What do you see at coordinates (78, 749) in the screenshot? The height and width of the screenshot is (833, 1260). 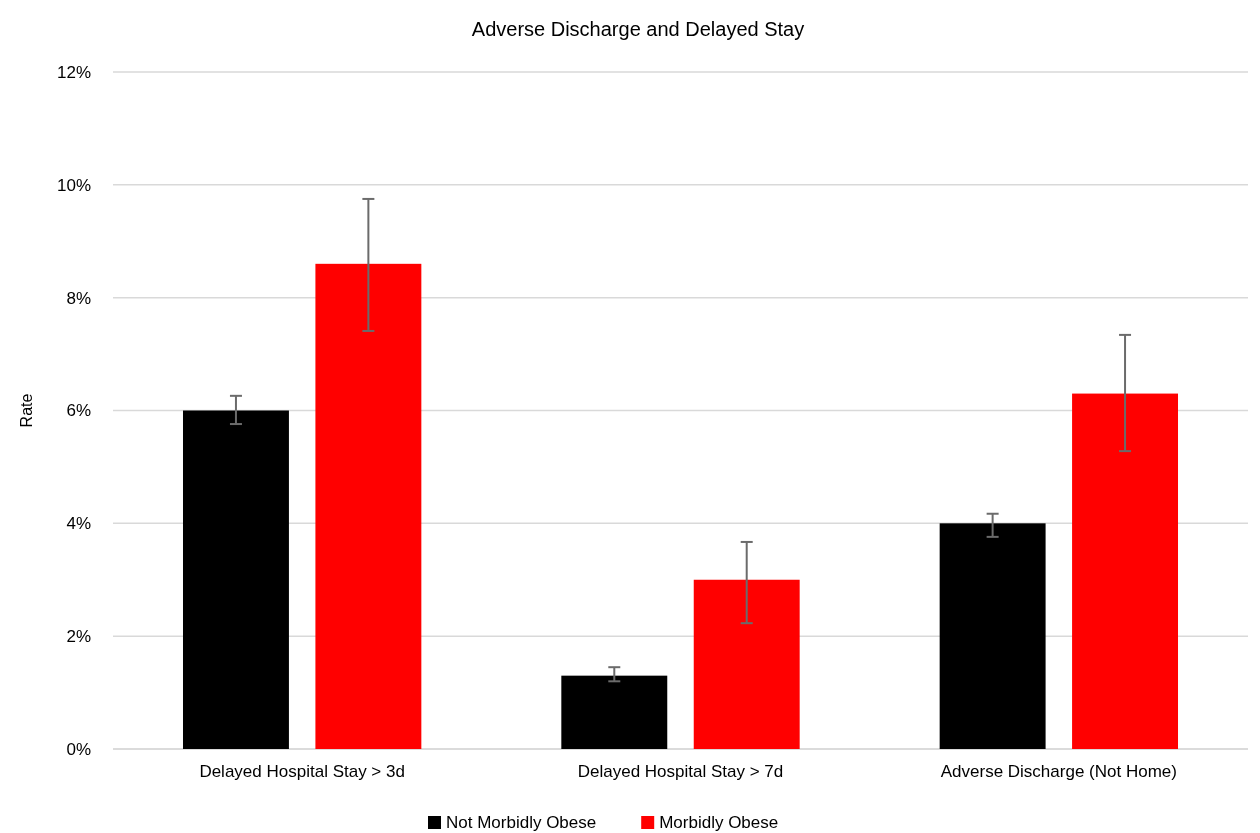 I see `y-tick-label: 0%` at bounding box center [78, 749].